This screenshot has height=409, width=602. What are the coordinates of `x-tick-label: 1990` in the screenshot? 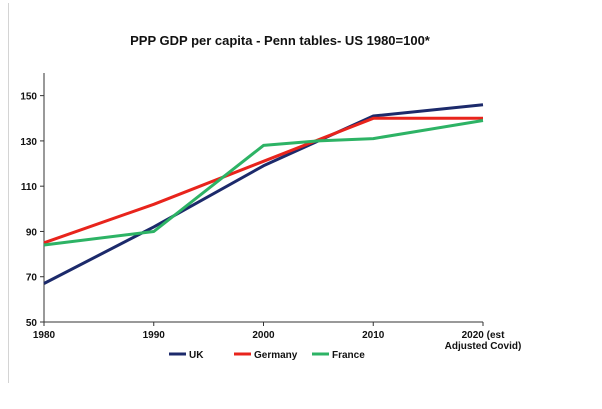 It's located at (154, 335).